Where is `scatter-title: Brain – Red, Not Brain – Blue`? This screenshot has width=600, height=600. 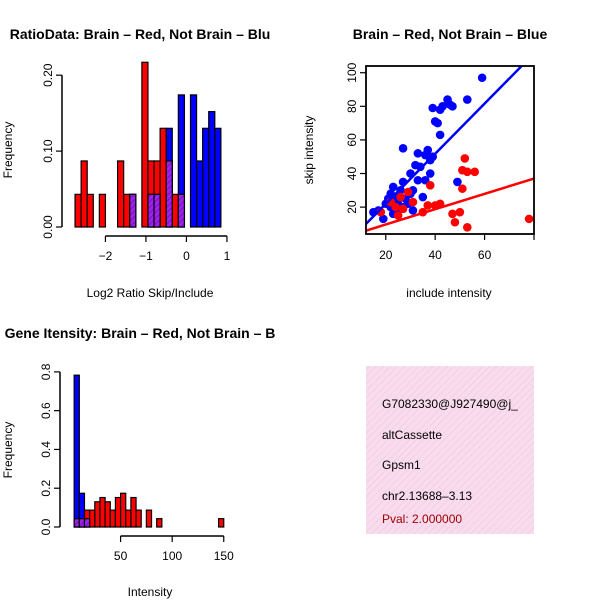 scatter-title: Brain – Red, Not Brain – Blue is located at coordinates (450, 34).